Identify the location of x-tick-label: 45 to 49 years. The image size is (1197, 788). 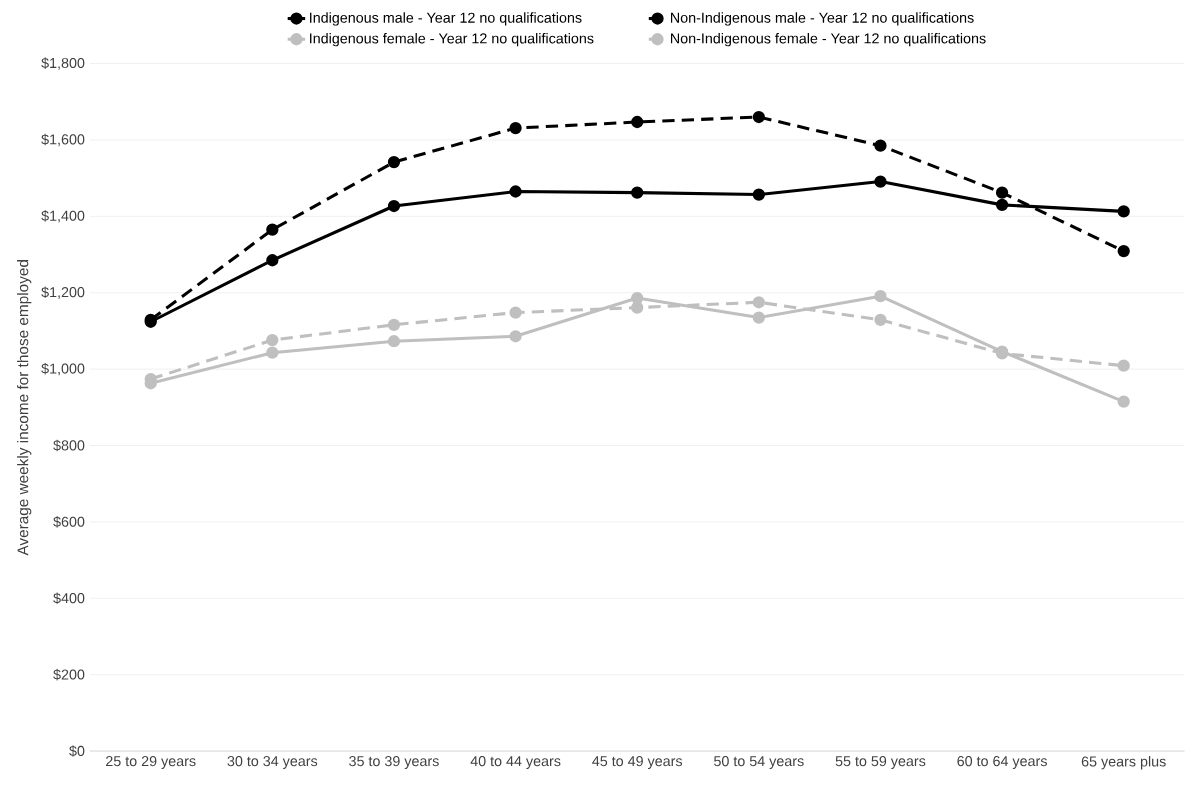
(637, 762).